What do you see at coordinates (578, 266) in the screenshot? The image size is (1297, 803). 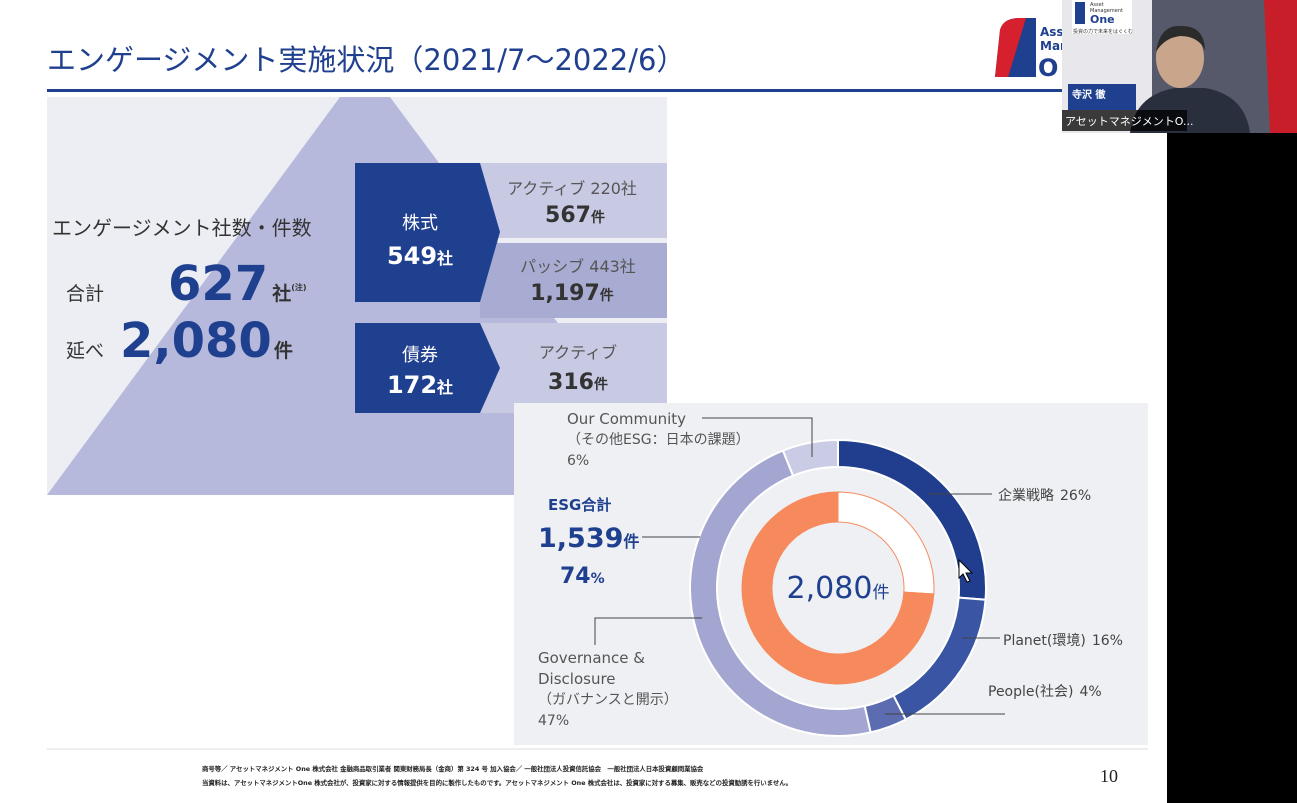 I see `item-label: パッシブ 443社` at bounding box center [578, 266].